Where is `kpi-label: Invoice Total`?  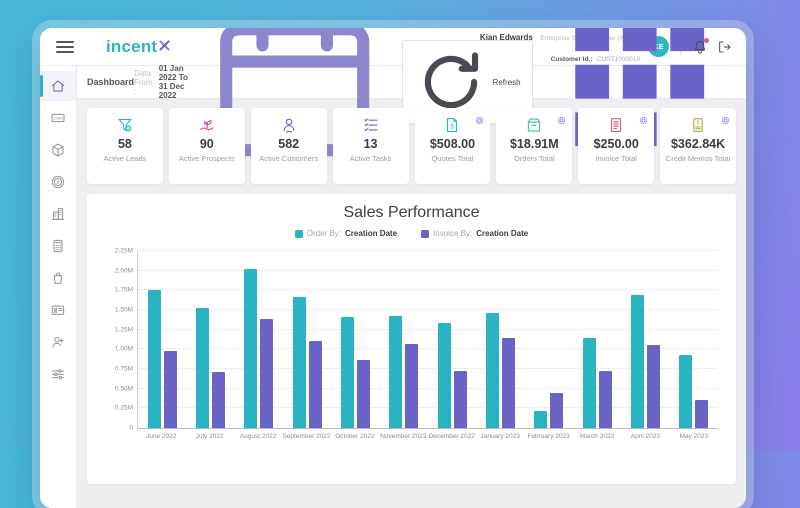
kpi-label: Invoice Total is located at coordinates (616, 158).